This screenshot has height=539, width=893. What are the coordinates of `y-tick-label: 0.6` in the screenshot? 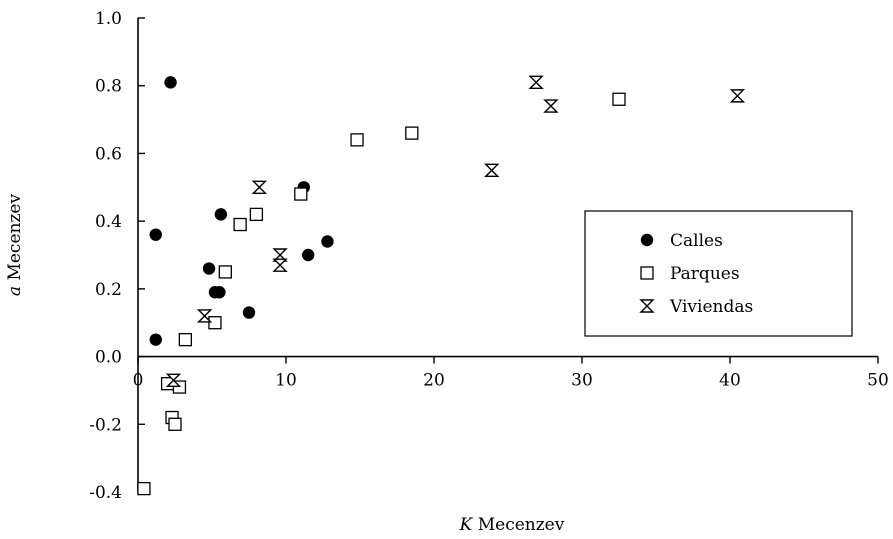 It's located at (108, 154).